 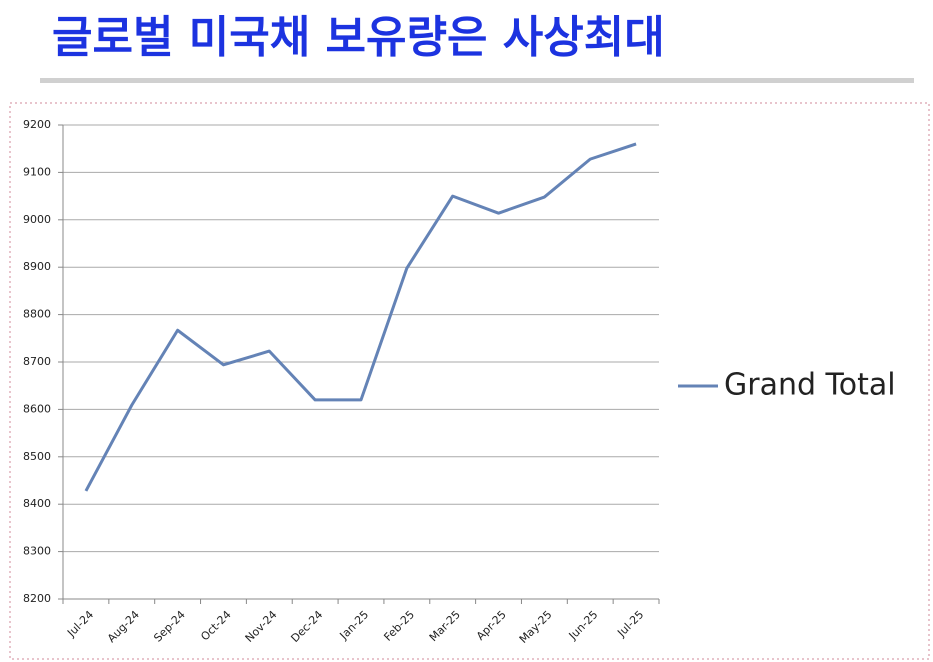 What do you see at coordinates (37, 456) in the screenshot?
I see `y-tick-label: 8500` at bounding box center [37, 456].